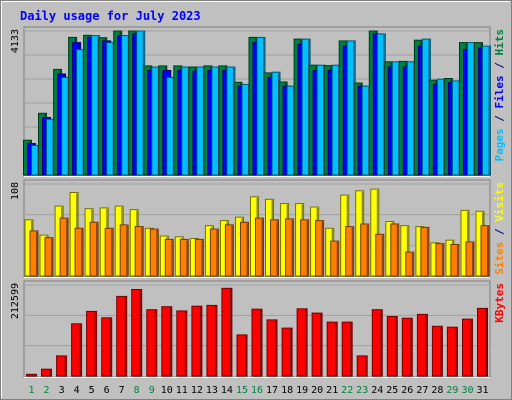  Describe the element at coordinates (46, 390) in the screenshot. I see `x-tick-label-day-2: 2` at that location.